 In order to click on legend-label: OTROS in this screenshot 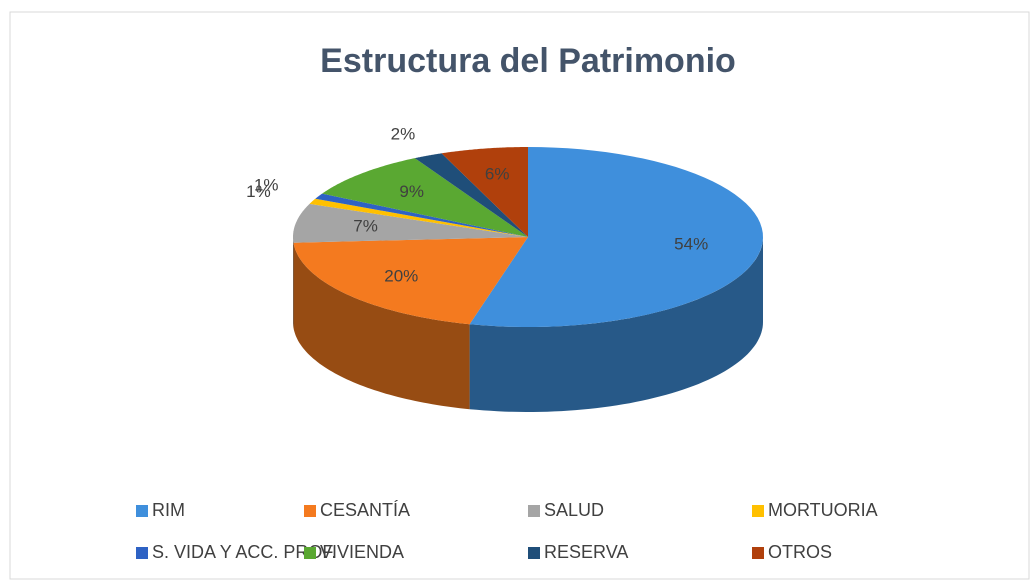, I will do `click(800, 552)`.